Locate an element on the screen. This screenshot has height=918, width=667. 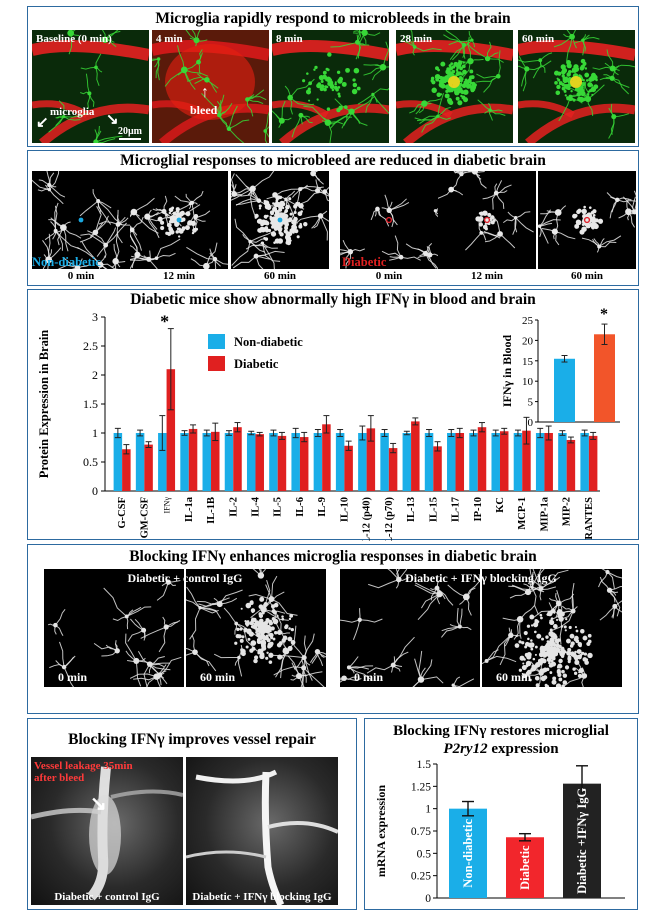
bar is located at coordinates (525, 867).